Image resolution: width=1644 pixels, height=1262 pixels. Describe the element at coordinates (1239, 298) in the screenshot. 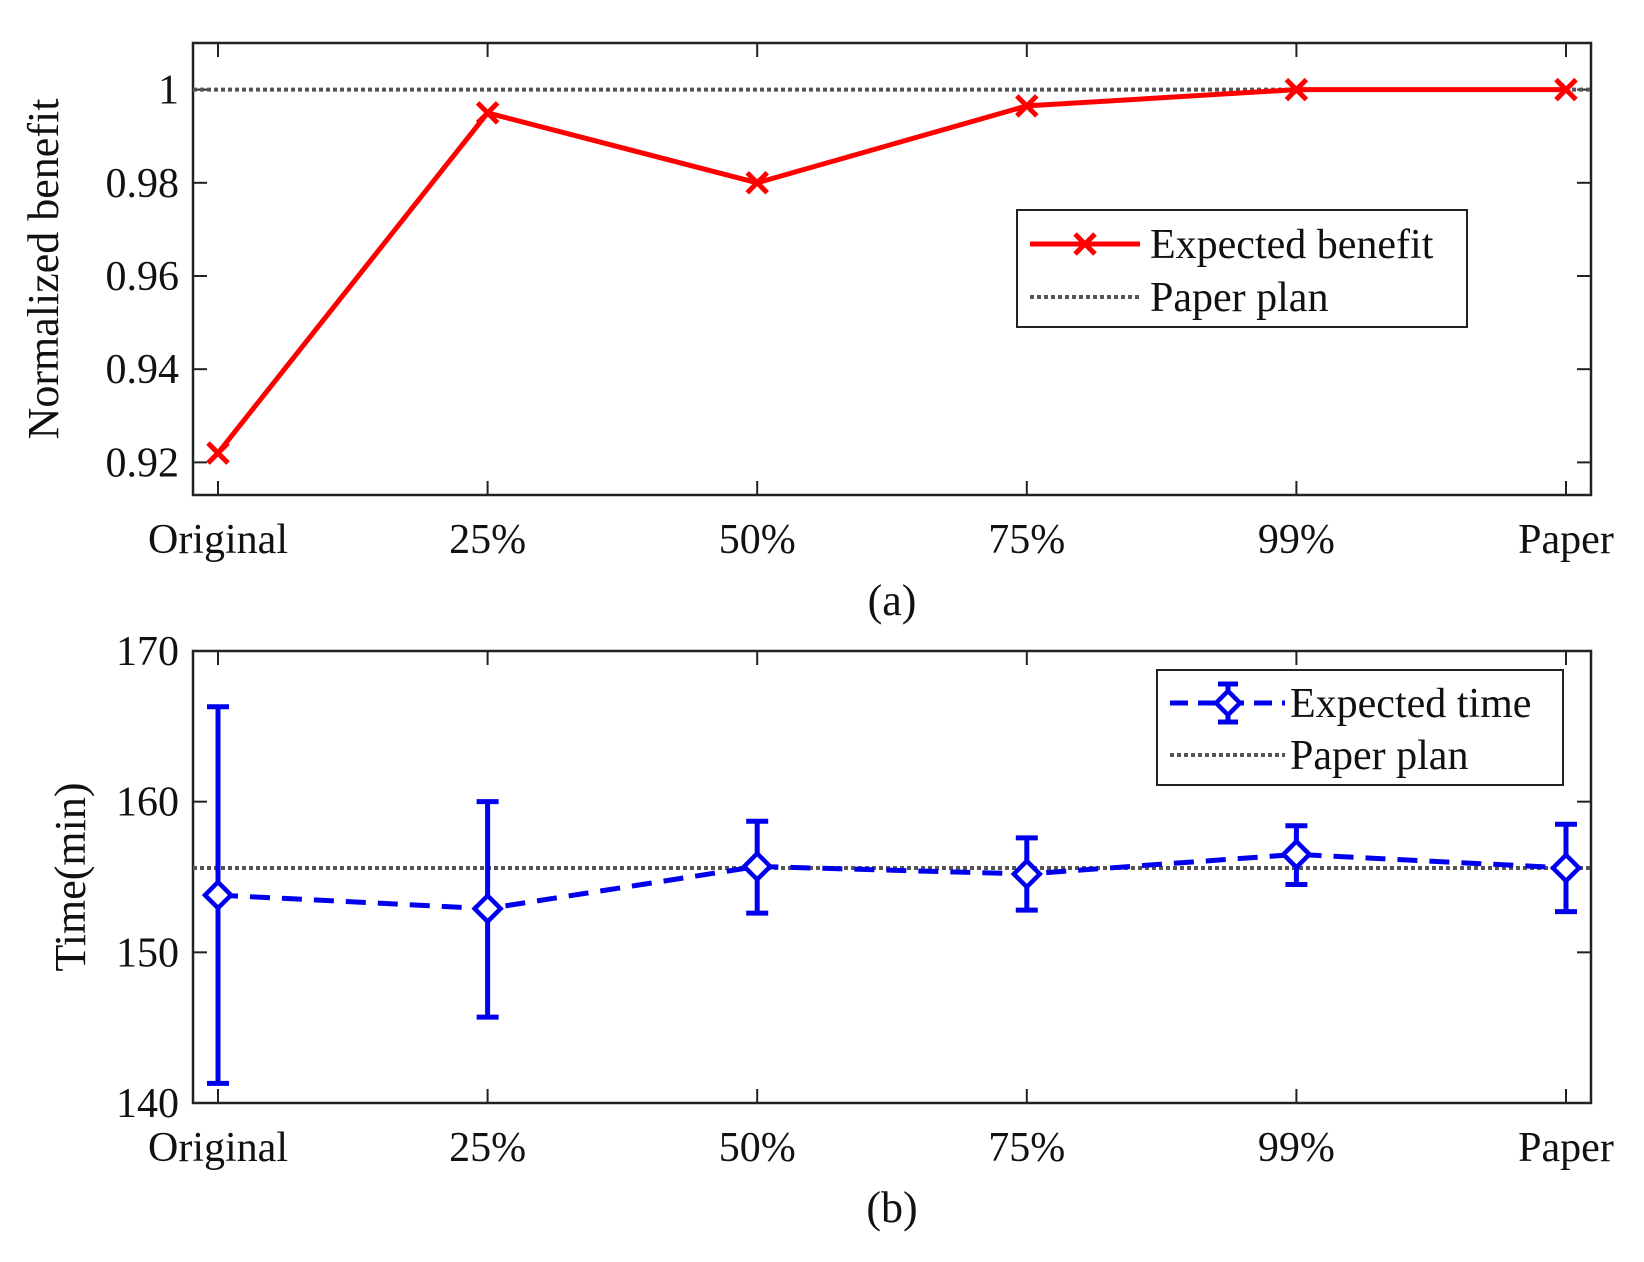

I see `legend-paper-plan-label: Paper plan` at that location.